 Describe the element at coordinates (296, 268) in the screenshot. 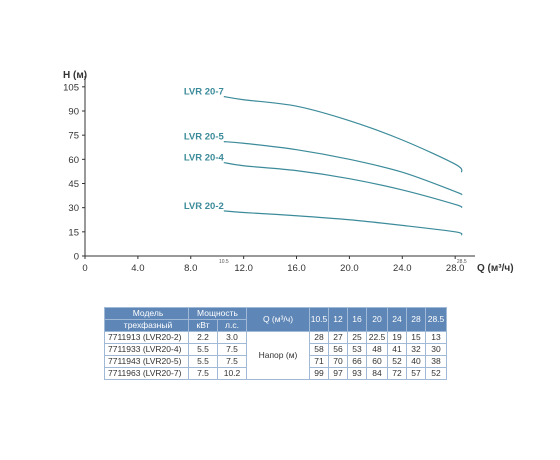

I see `x-tick-label: 16.0` at that location.